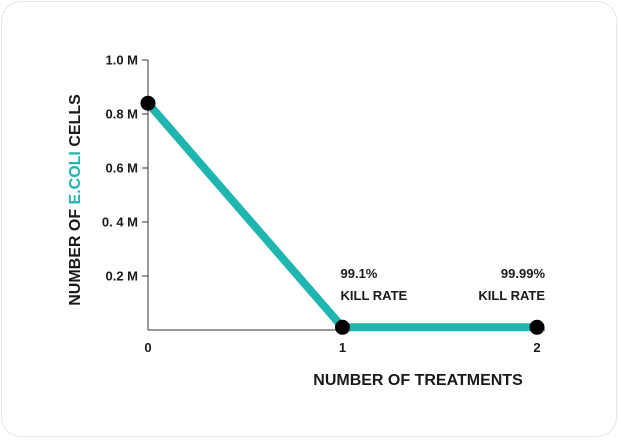 The height and width of the screenshot is (440, 620). What do you see at coordinates (75, 122) in the screenshot?
I see `y-axis-title-part: CELLS` at bounding box center [75, 122].